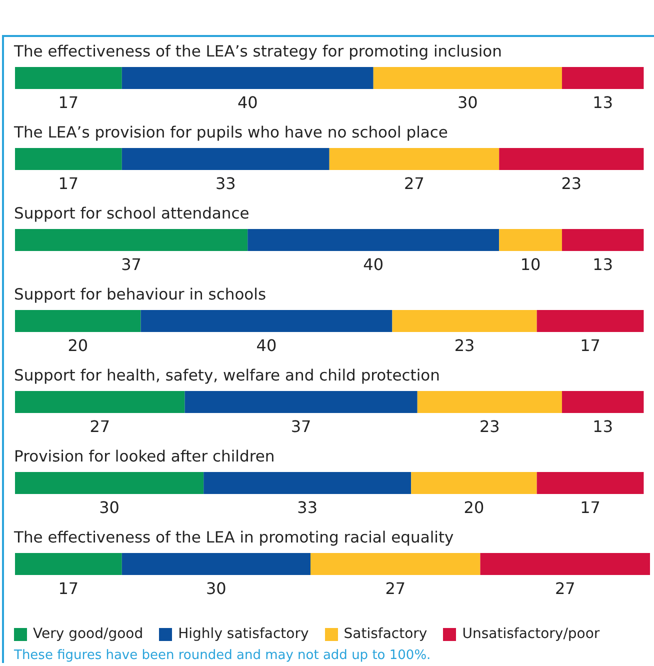 The width and height of the screenshot is (654, 666). Describe the element at coordinates (386, 634) in the screenshot. I see `legend-label: Satisfactory` at that location.